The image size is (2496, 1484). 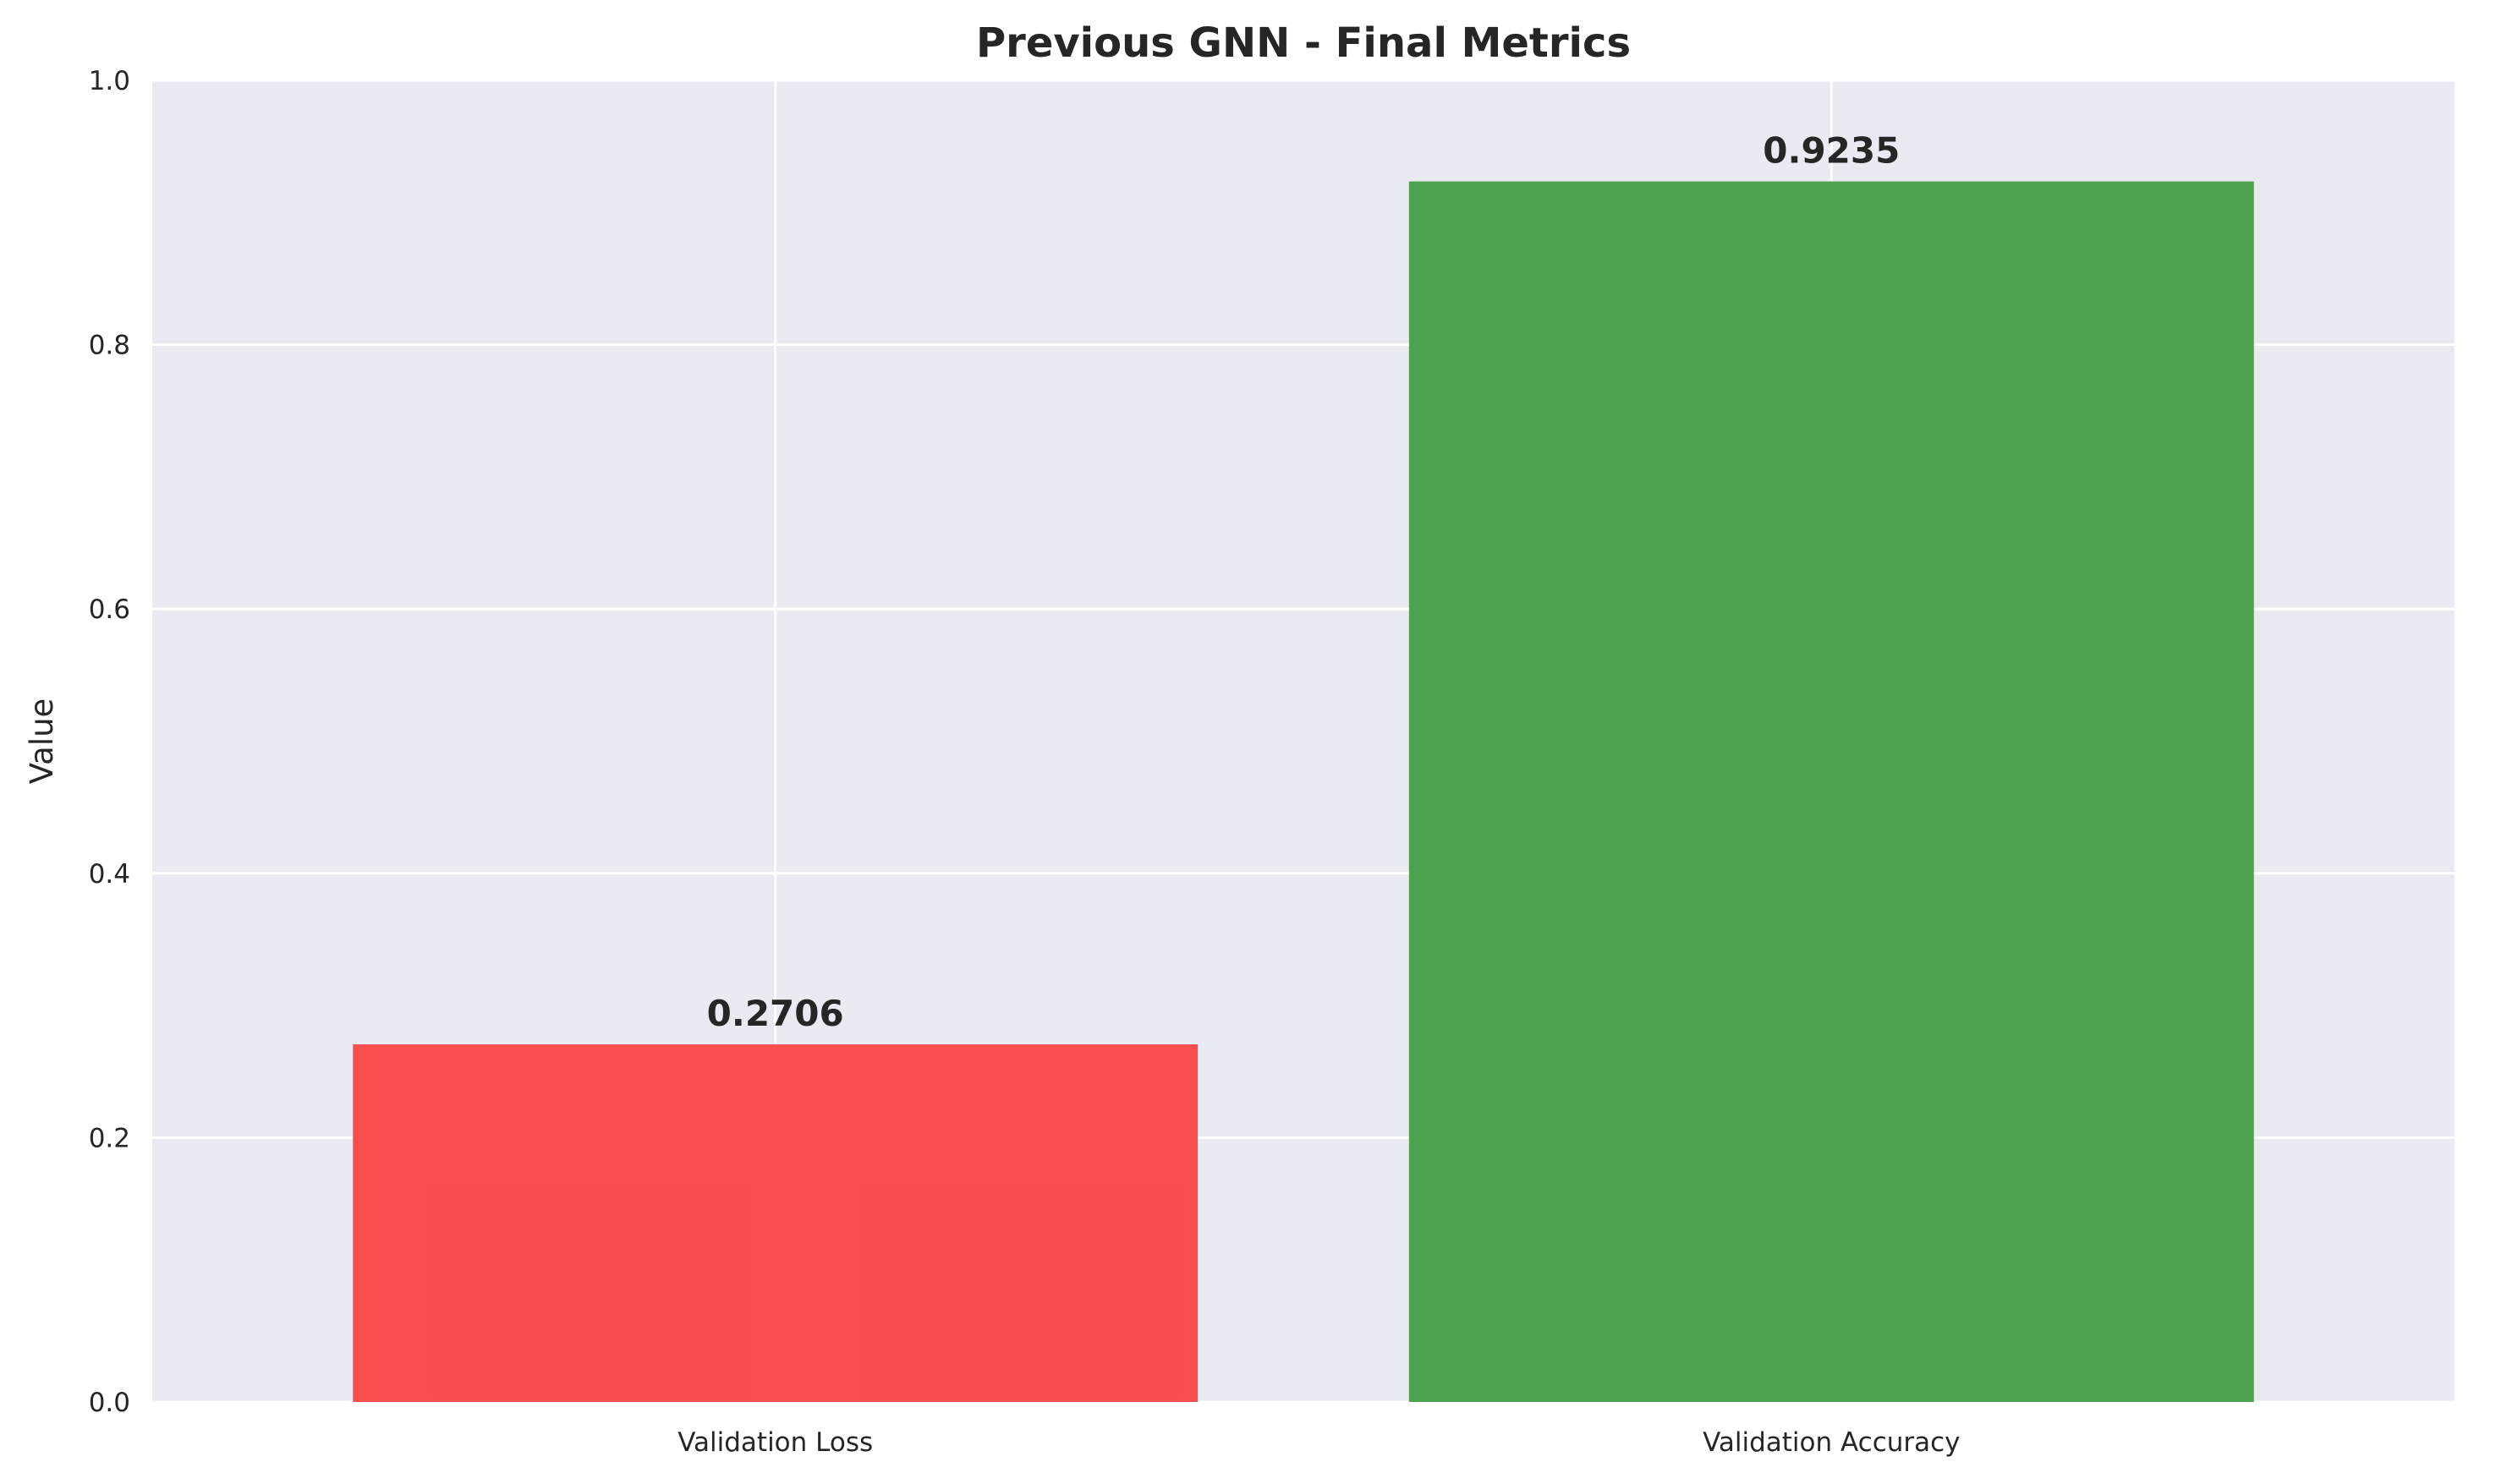 I want to click on y-tick-label: 1.0, so click(x=109, y=81).